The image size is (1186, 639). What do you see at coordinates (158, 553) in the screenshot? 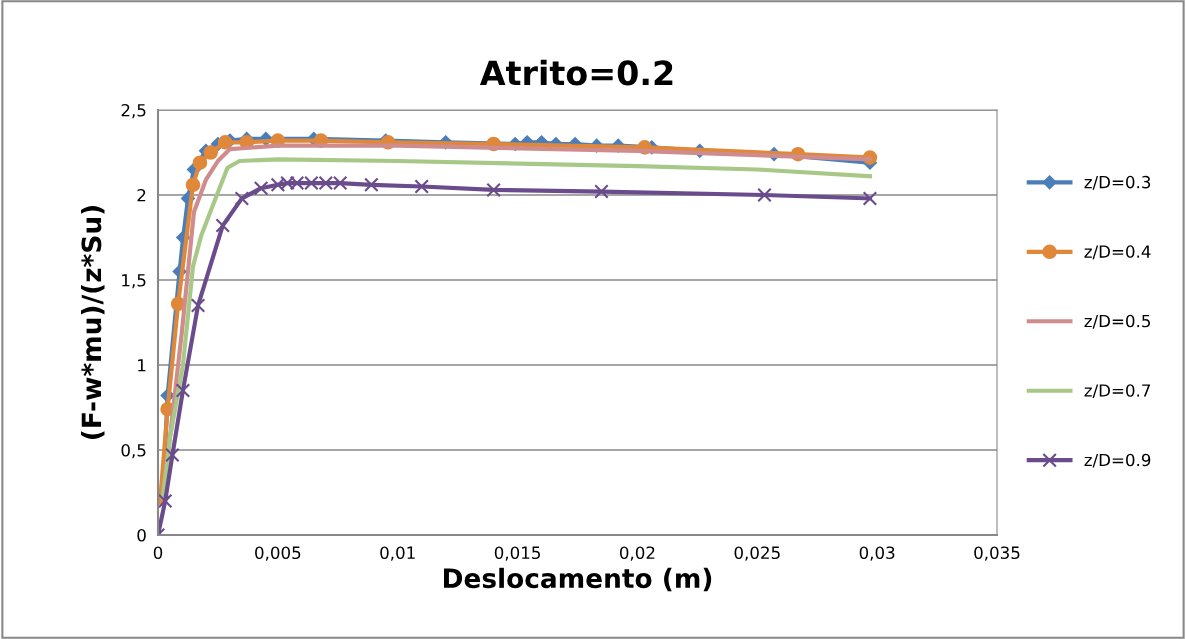
I see `x-tick-label: 0` at bounding box center [158, 553].